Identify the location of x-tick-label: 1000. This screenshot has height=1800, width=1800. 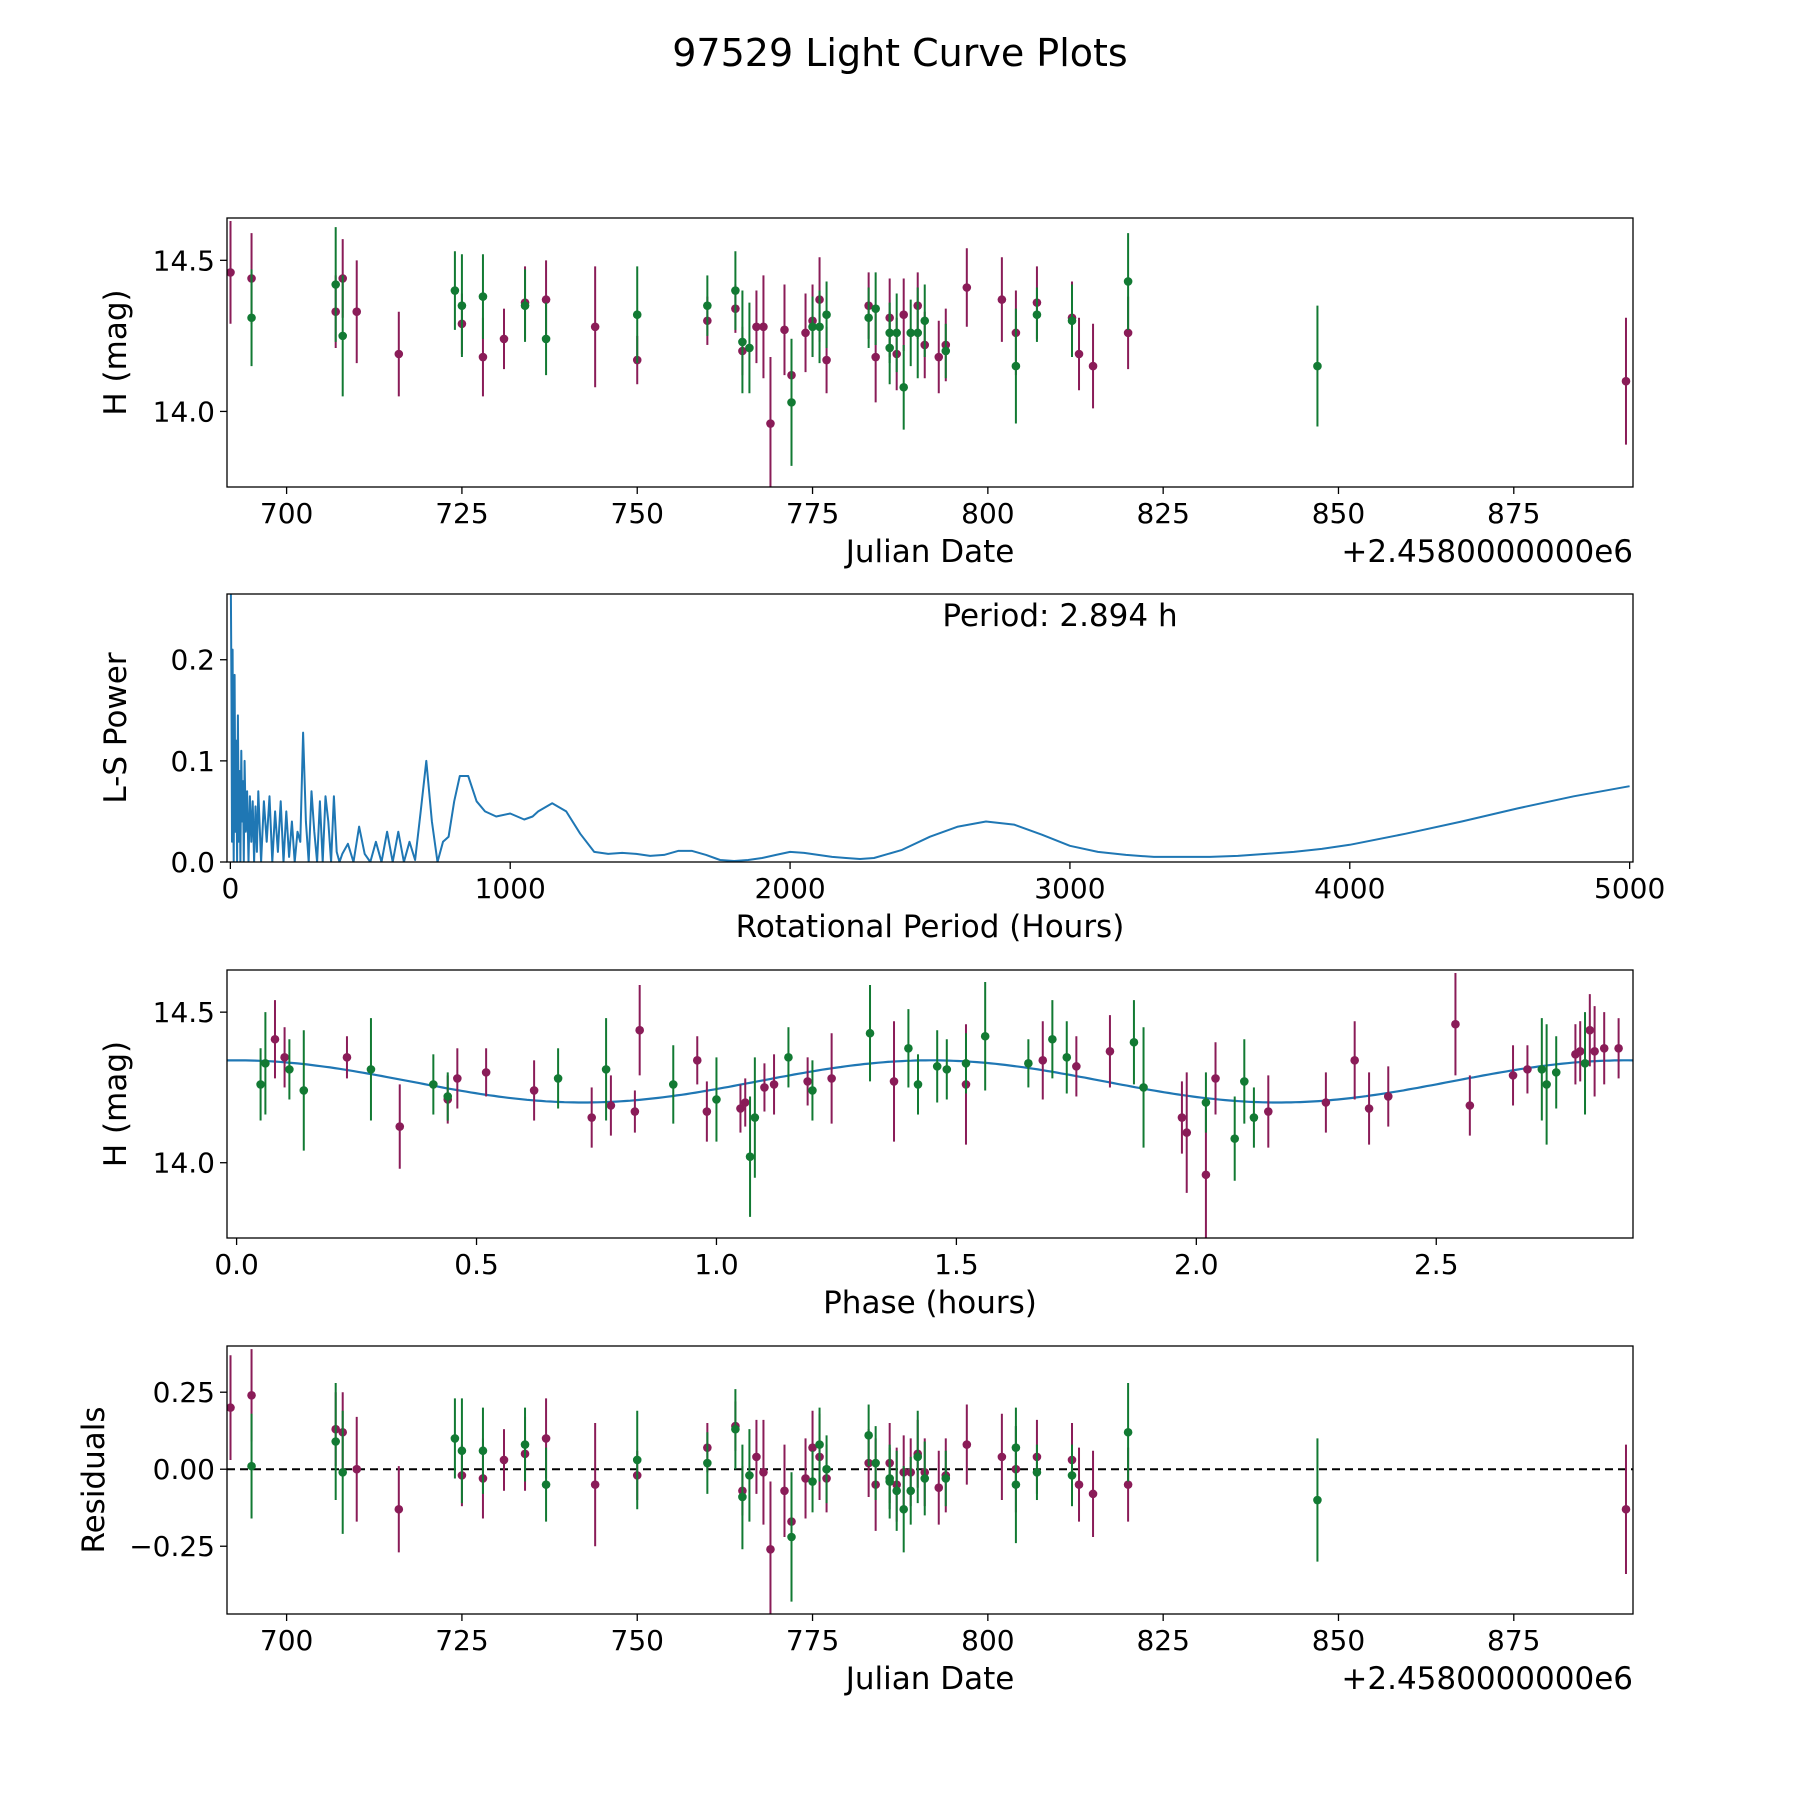
(510, 888).